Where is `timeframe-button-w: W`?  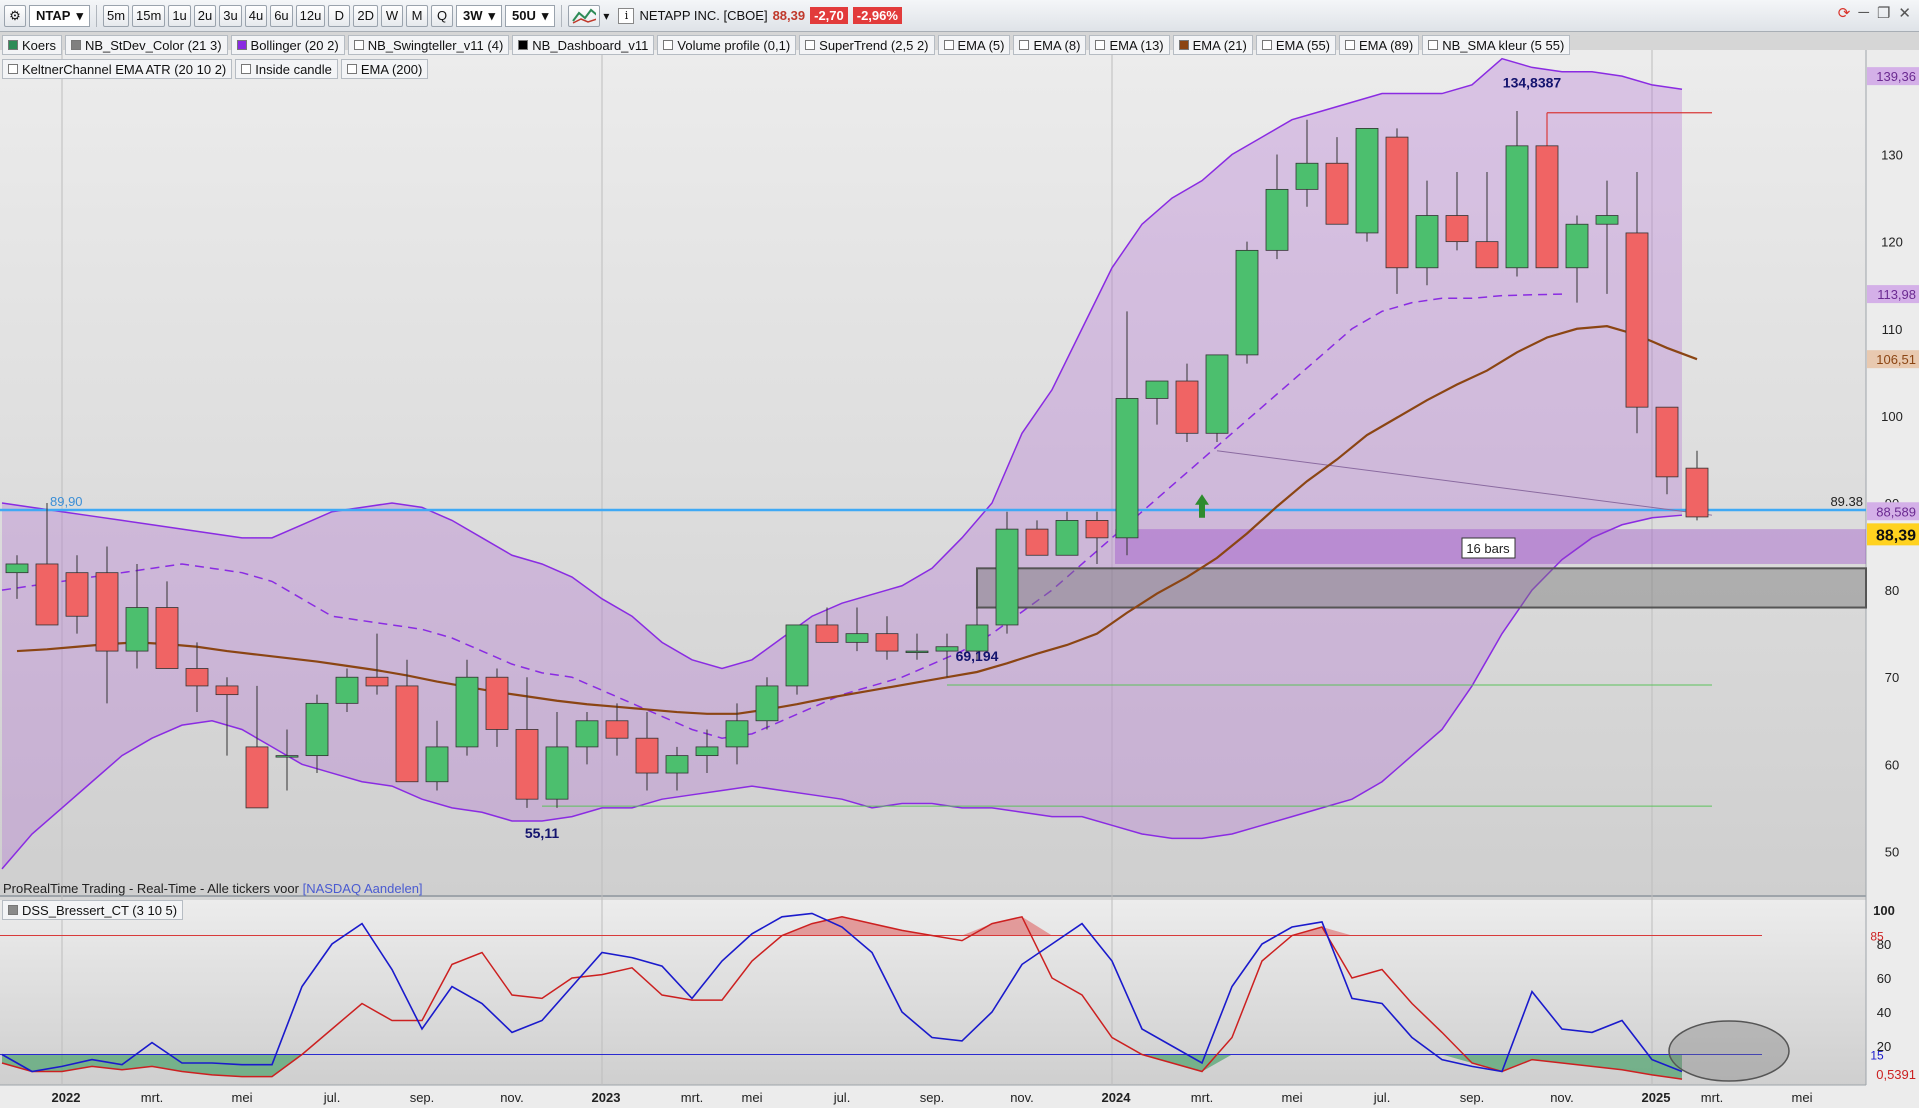
timeframe-button-w: W is located at coordinates (392, 15).